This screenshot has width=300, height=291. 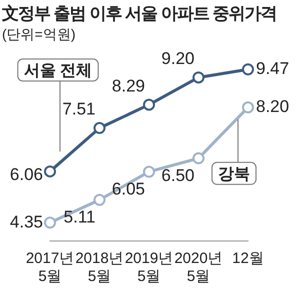 What do you see at coordinates (248, 259) in the screenshot?
I see `x-tick-label: 12월` at bounding box center [248, 259].